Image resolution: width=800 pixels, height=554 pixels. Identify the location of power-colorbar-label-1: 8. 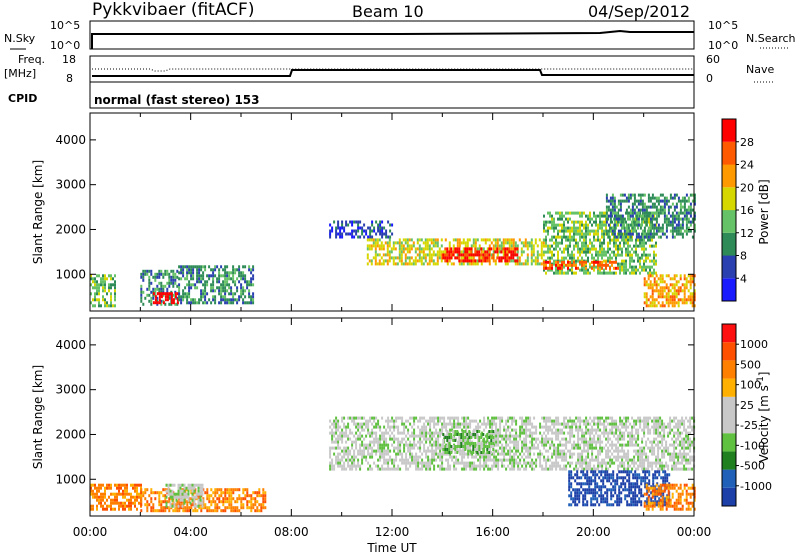
(743, 256).